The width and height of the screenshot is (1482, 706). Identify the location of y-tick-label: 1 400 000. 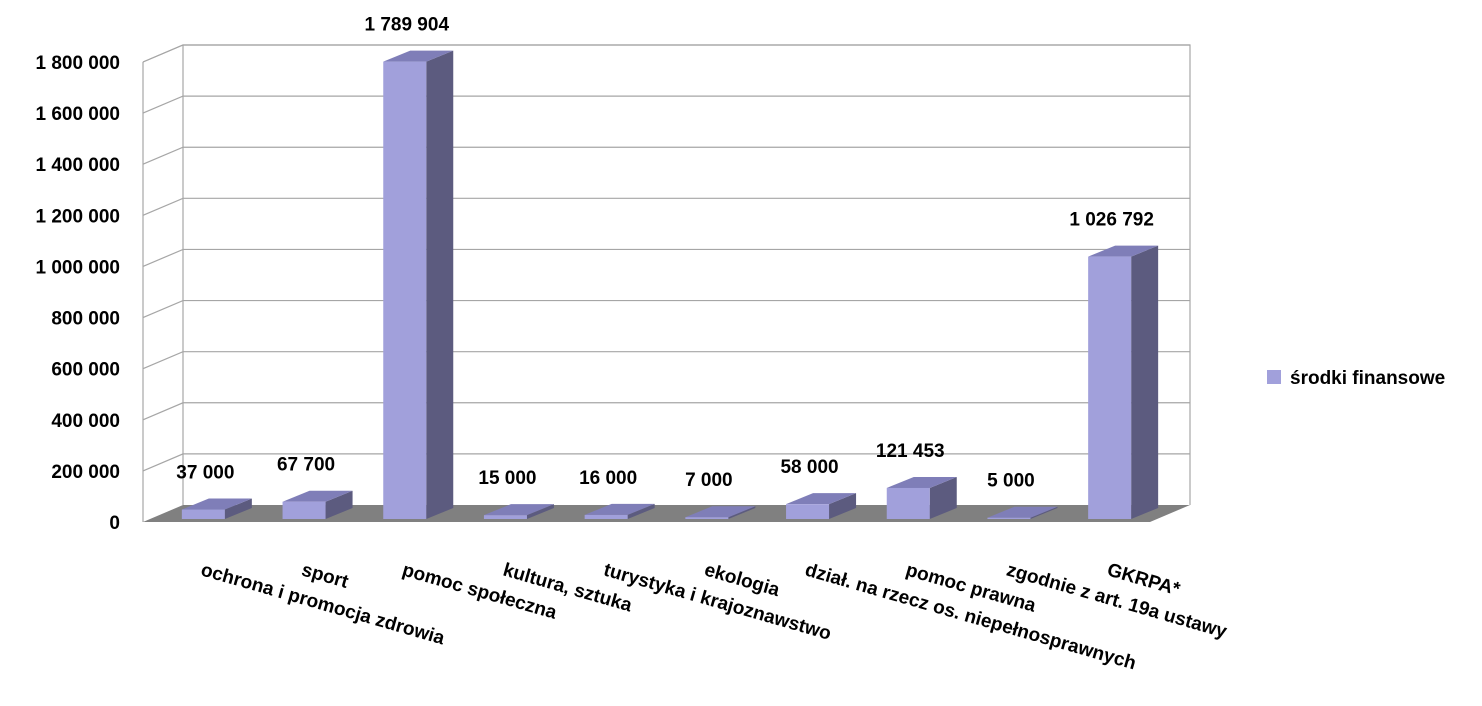
(77, 165).